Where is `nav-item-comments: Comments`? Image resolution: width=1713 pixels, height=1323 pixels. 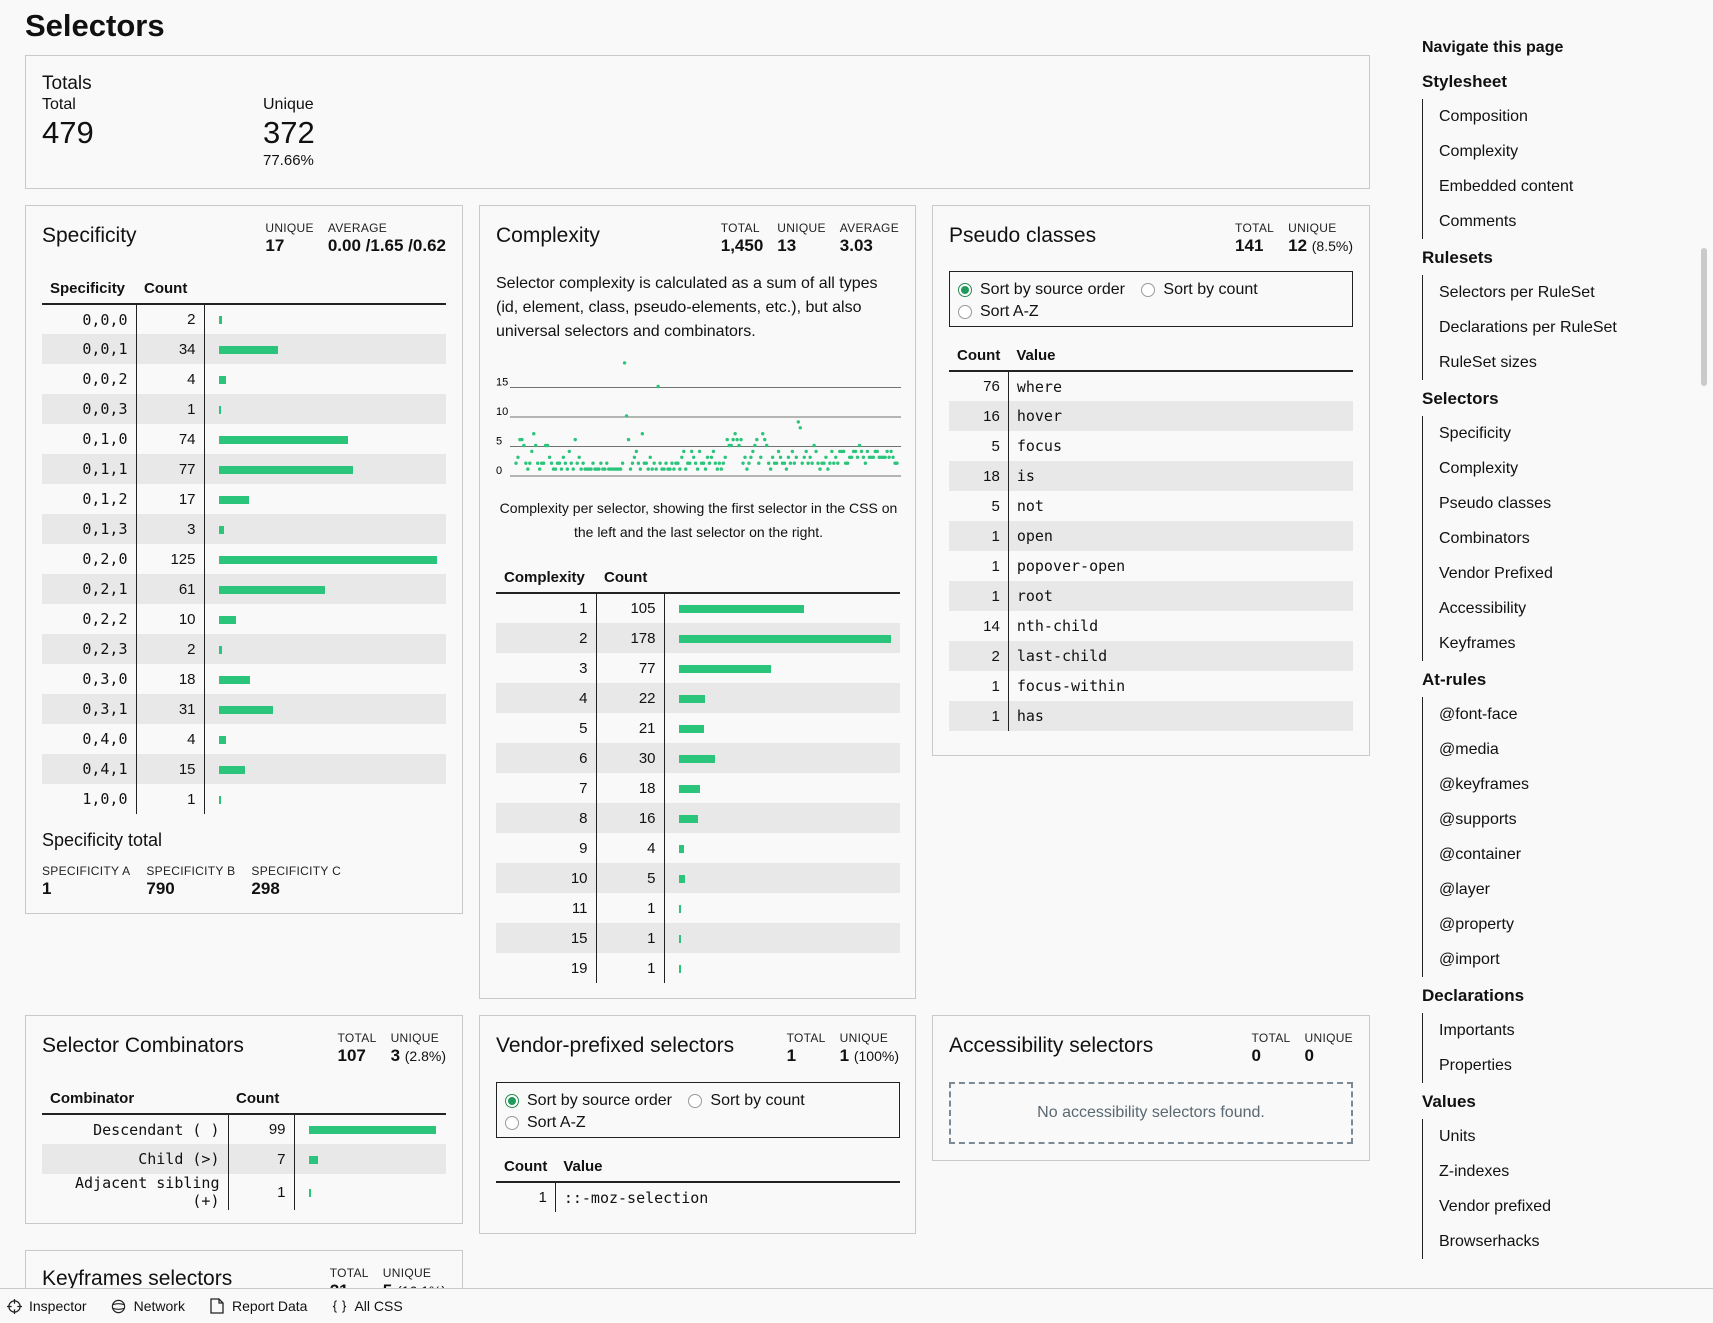 nav-item-comments: Comments is located at coordinates (1478, 221).